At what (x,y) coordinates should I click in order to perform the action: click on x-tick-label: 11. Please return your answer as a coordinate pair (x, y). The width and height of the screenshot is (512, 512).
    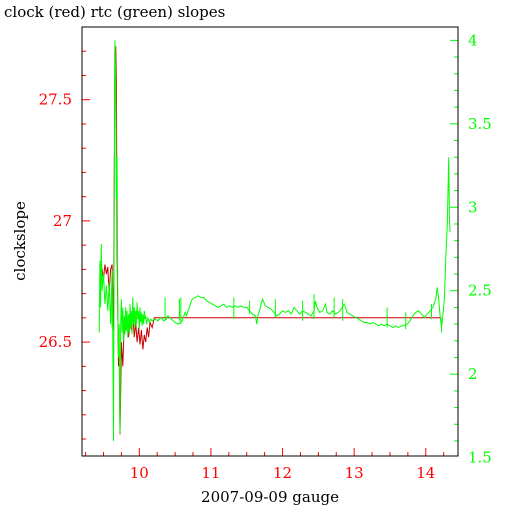
    Looking at the image, I should click on (210, 473).